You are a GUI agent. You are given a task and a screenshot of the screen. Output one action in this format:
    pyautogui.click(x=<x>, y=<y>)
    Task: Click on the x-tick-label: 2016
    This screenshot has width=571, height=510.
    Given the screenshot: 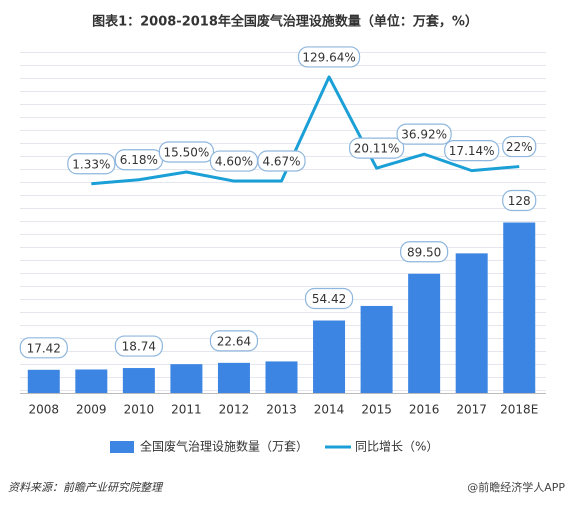 What is the action you would take?
    pyautogui.click(x=424, y=410)
    